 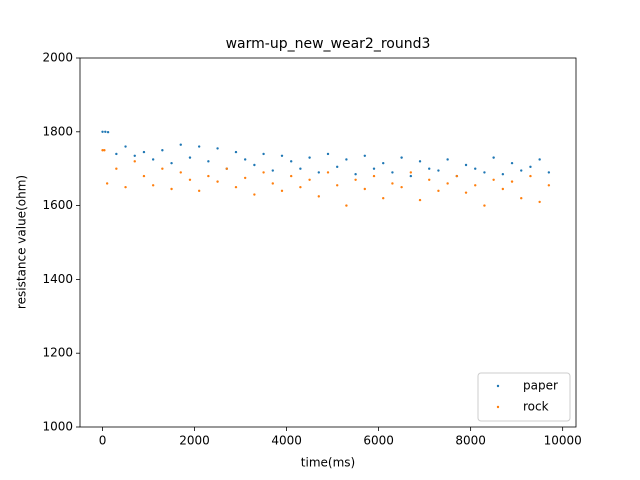 What do you see at coordinates (328, 463) in the screenshot?
I see `x-axis-label: time(ms)` at bounding box center [328, 463].